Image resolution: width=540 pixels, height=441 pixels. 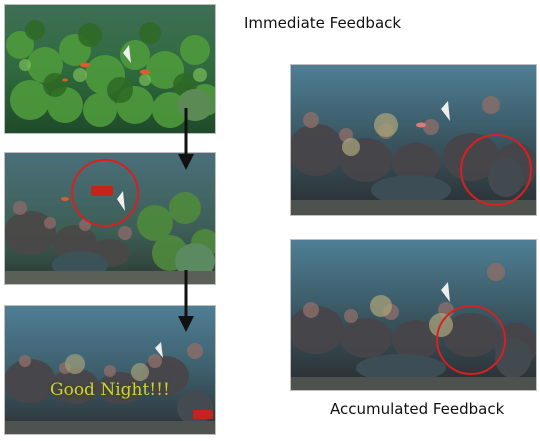 I want to click on aquarium-panel-good-night, so click(x=110, y=370).